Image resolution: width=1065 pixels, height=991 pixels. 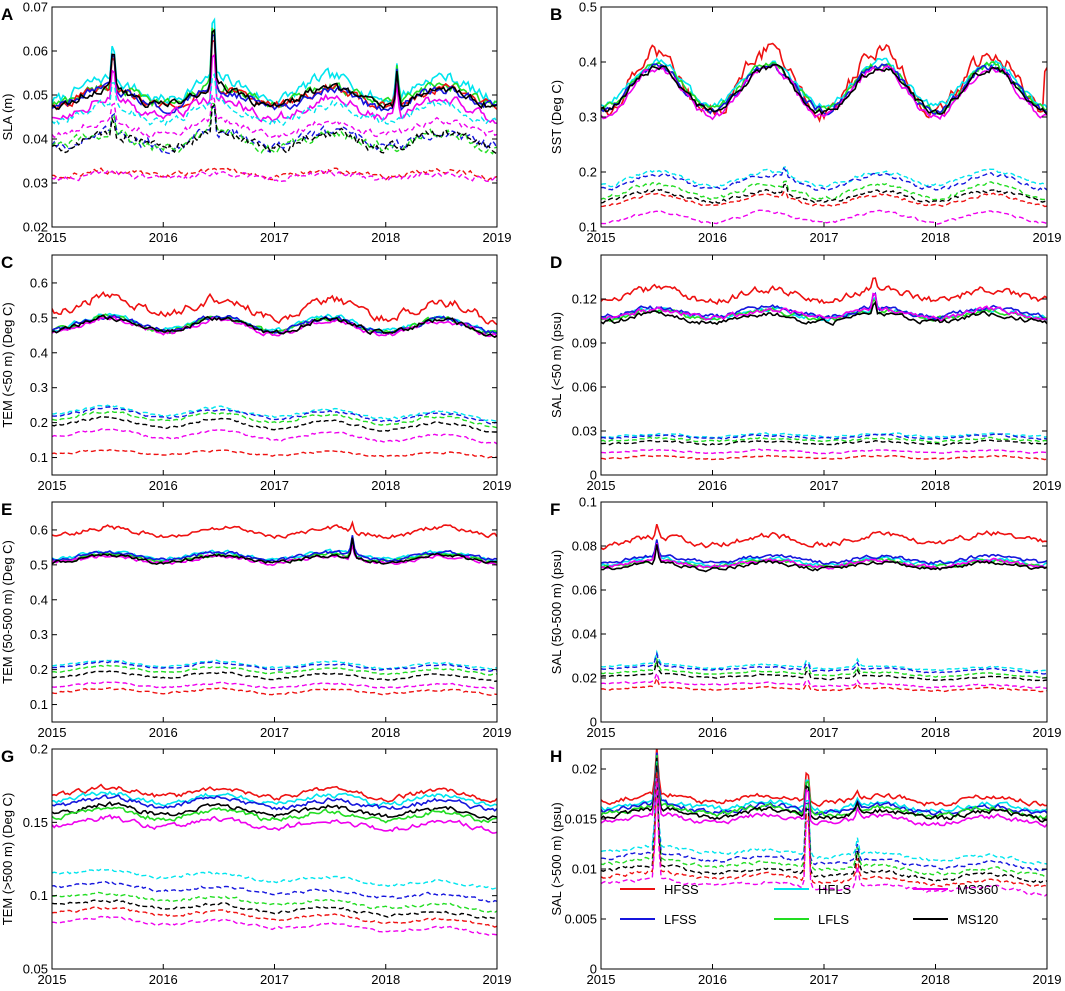 What do you see at coordinates (813, 889) in the screenshot?
I see `legend-item-hfls: HFLS` at bounding box center [813, 889].